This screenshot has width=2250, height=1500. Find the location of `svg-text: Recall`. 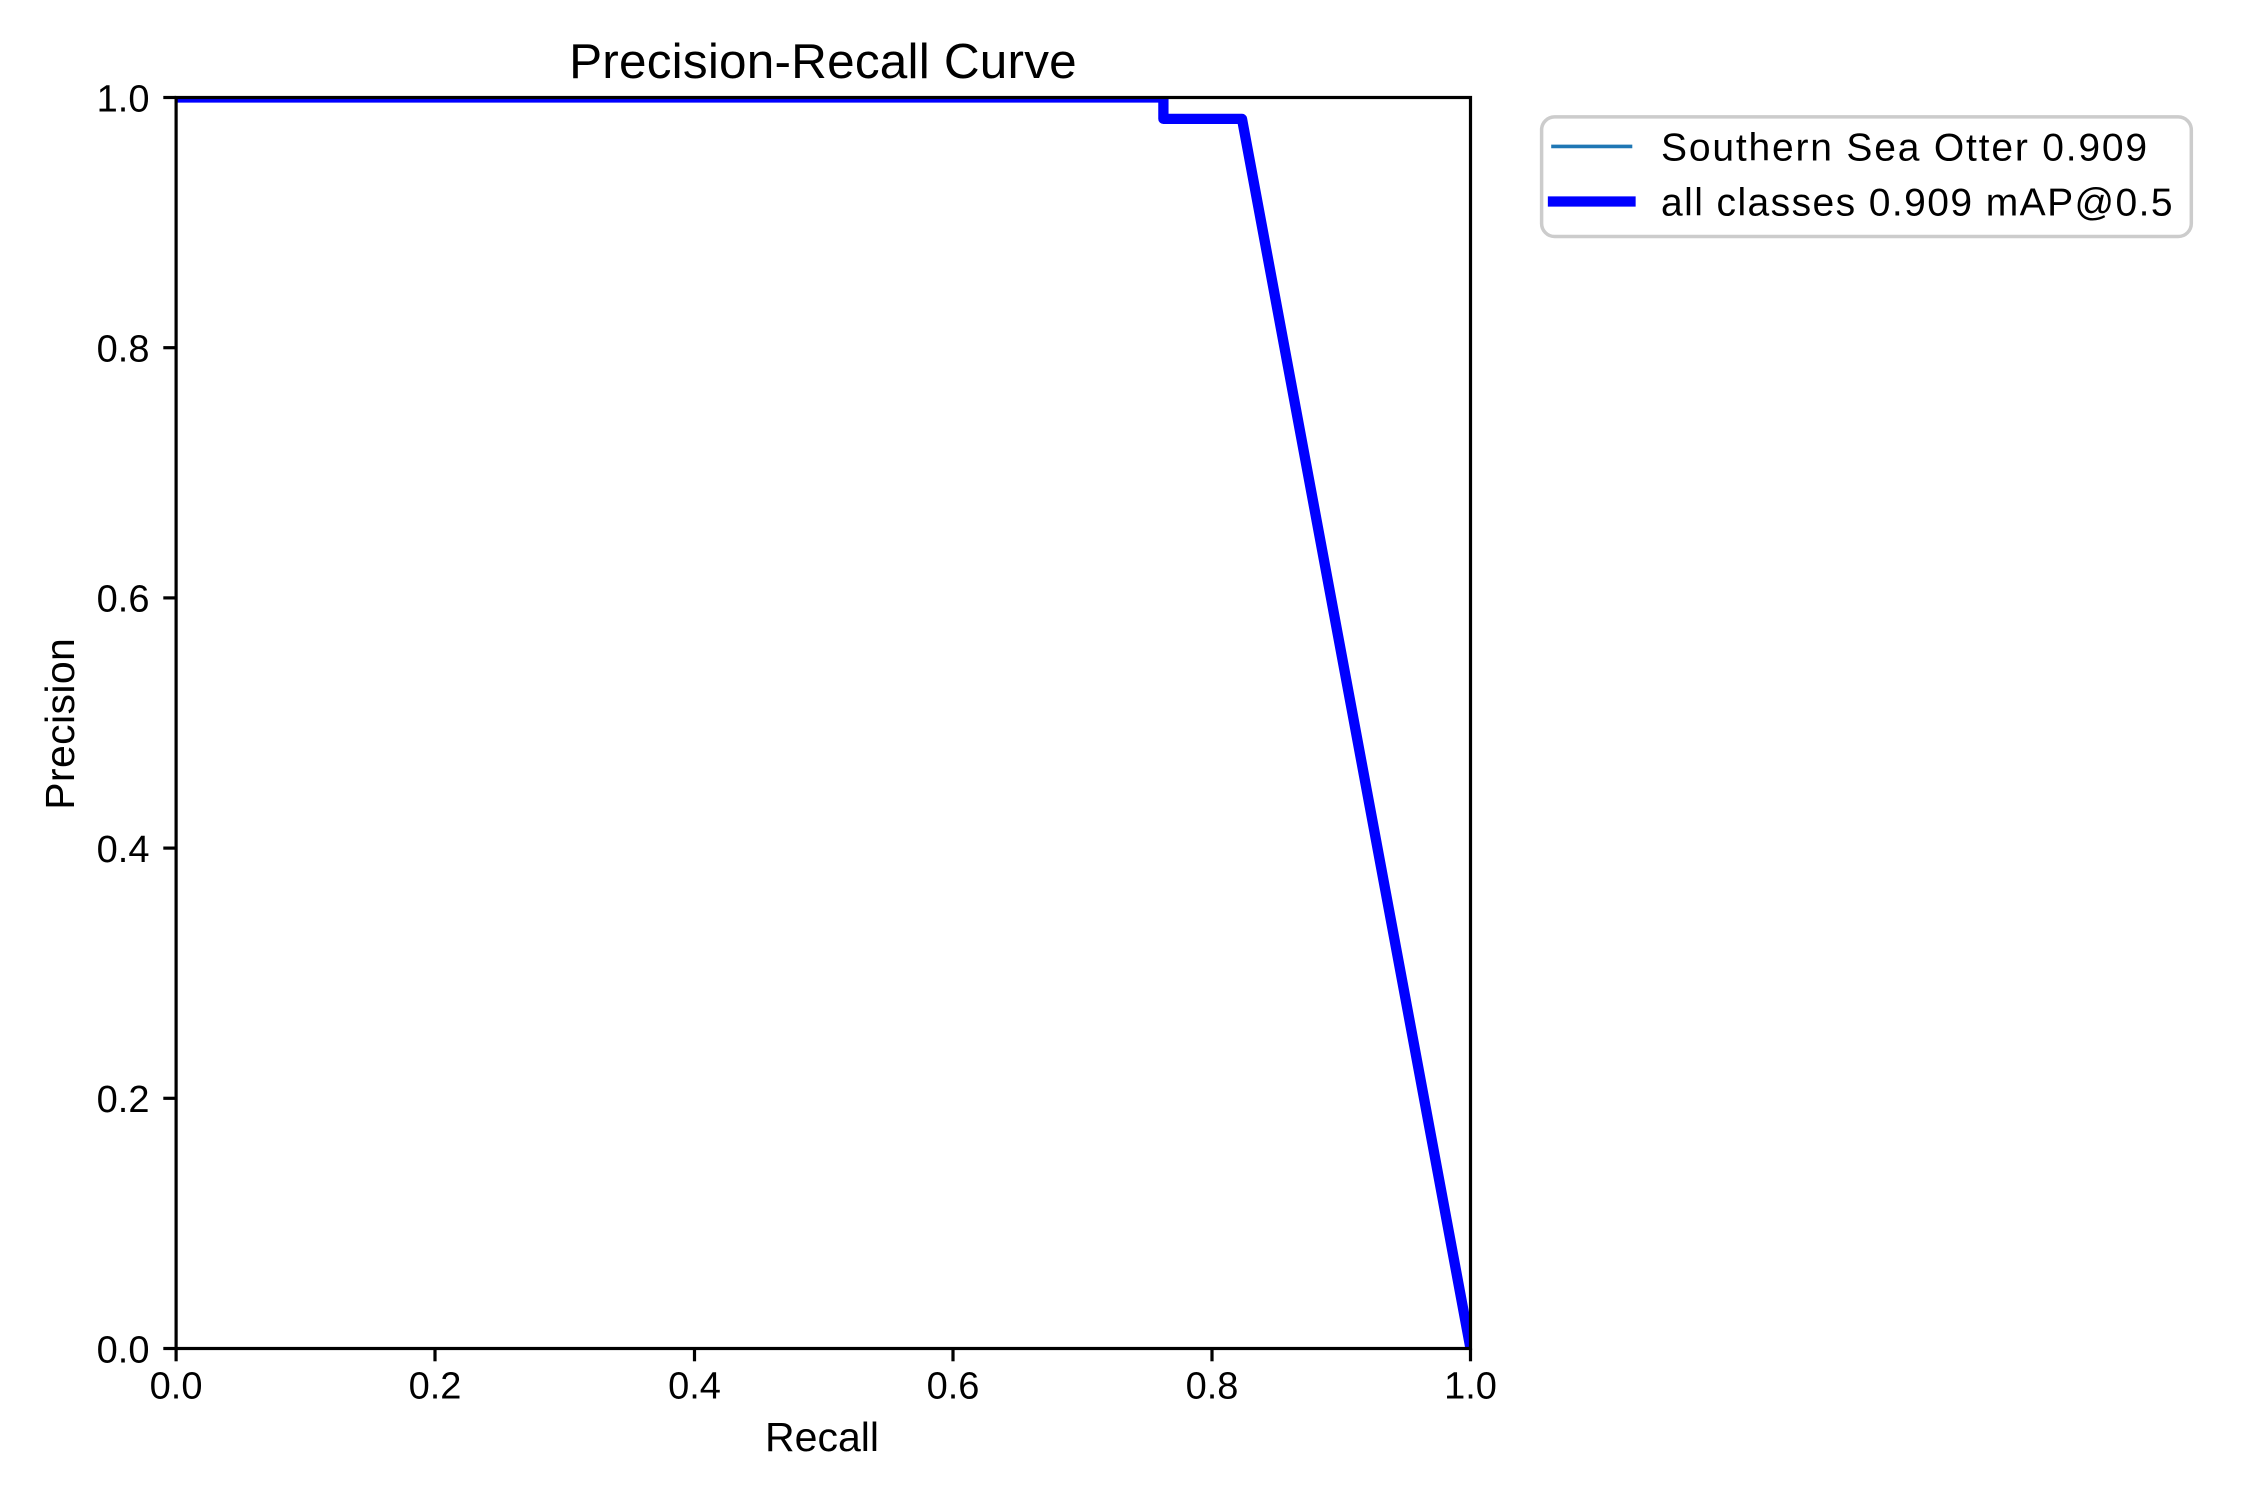

svg-text: Recall is located at coordinates (822, 1437).